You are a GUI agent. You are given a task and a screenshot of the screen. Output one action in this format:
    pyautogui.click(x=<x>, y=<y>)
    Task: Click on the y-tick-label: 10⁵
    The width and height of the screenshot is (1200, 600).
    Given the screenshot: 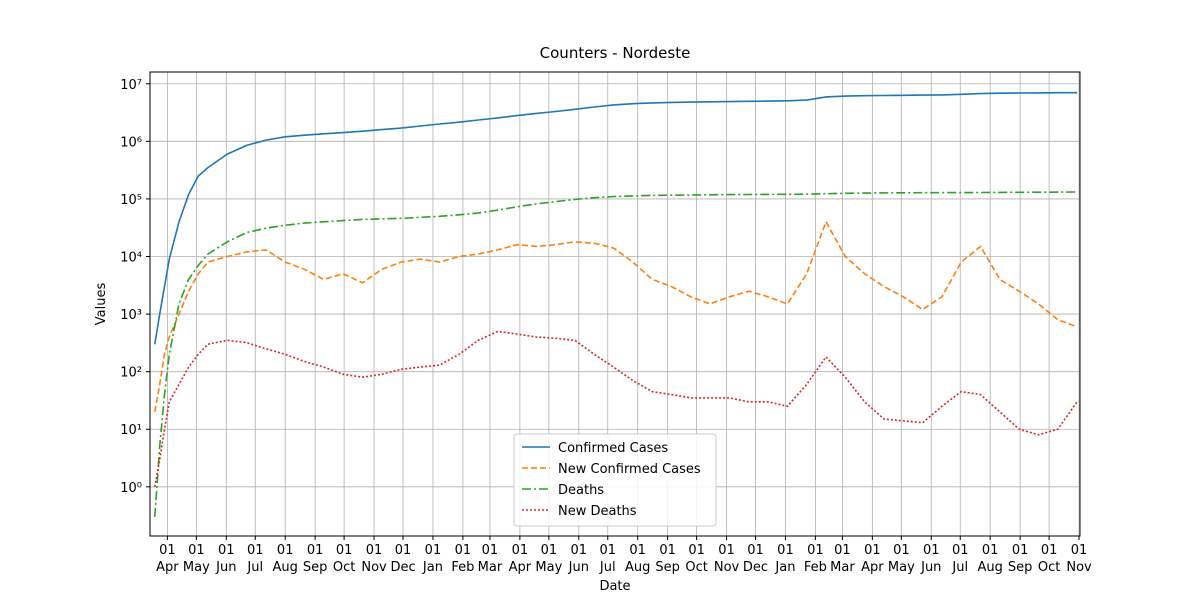 What is the action you would take?
    pyautogui.click(x=131, y=200)
    